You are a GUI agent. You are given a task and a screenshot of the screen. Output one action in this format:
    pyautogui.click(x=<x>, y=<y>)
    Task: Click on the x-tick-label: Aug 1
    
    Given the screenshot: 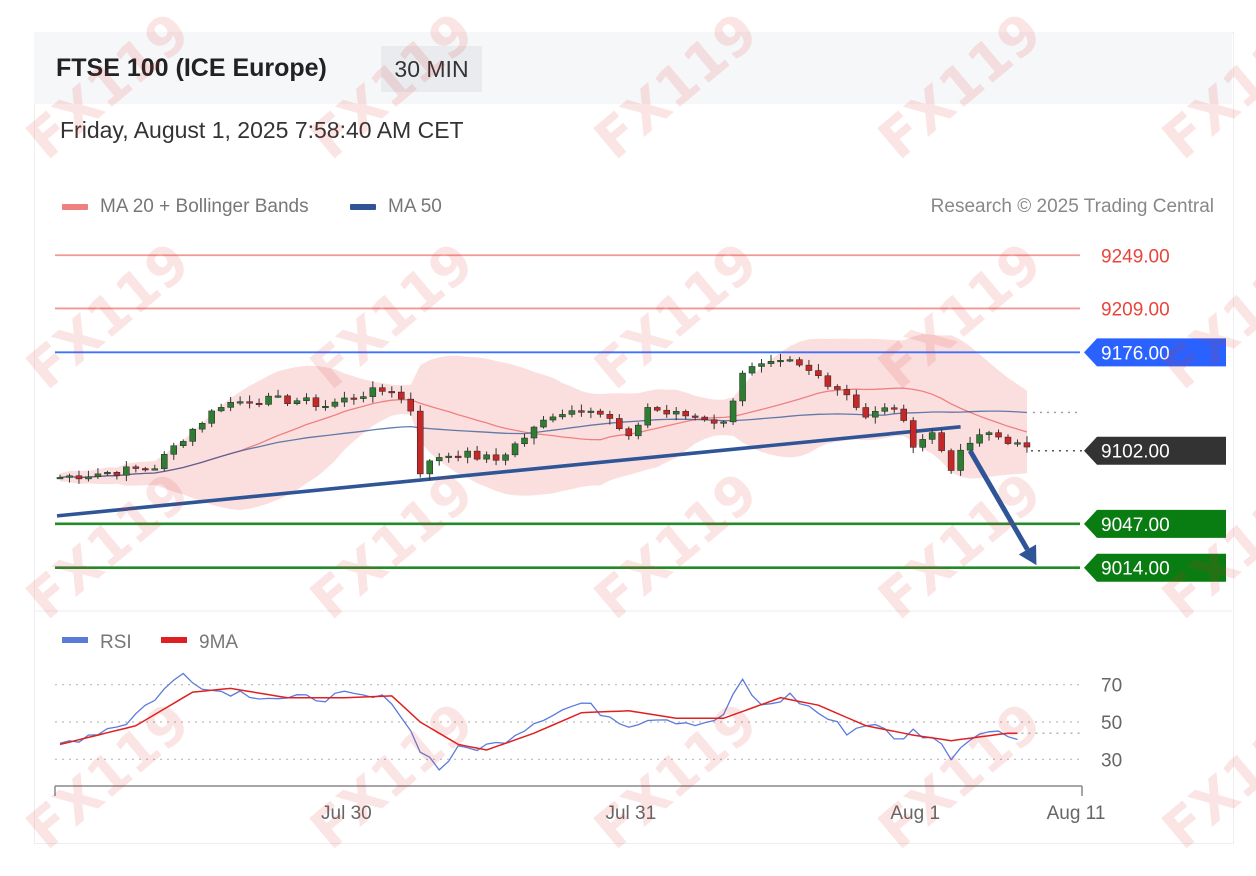 What is the action you would take?
    pyautogui.click(x=915, y=813)
    